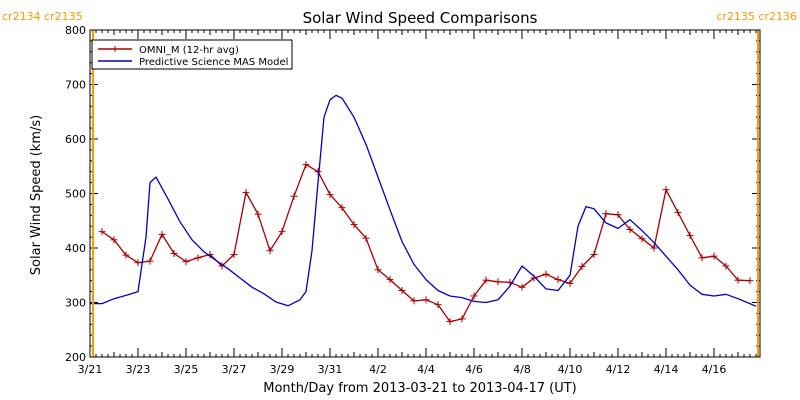  I want to click on x-tick-label: 3/29, so click(282, 369).